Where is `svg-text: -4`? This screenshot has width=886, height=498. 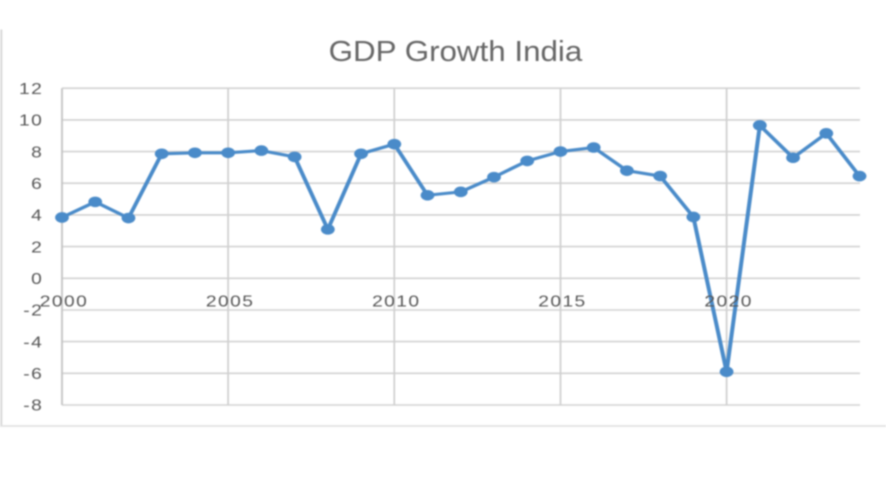
svg-text: -4 is located at coordinates (33, 342).